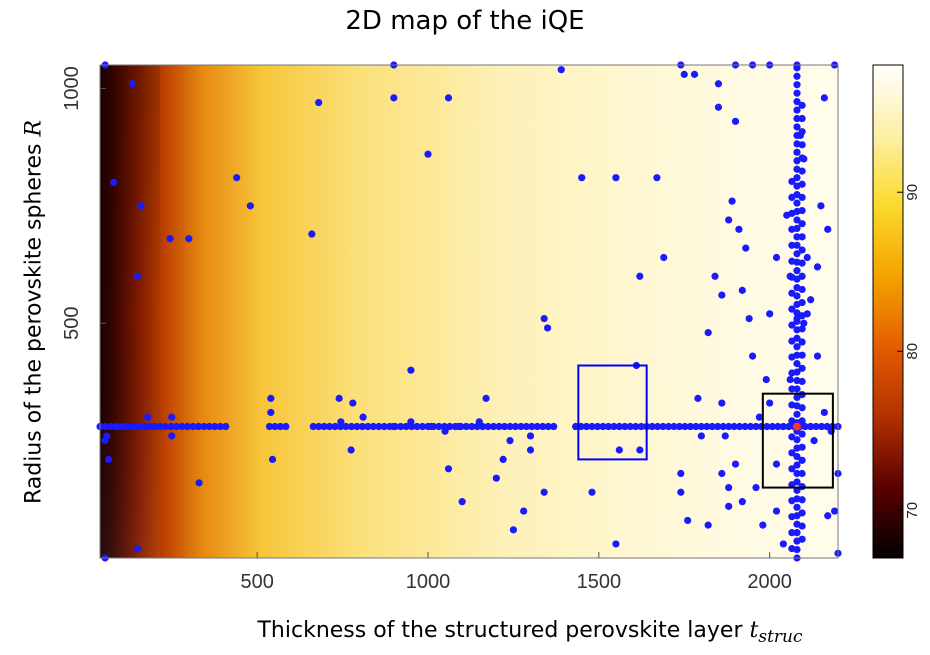 The height and width of the screenshot is (655, 930). I want to click on heatmap-edge-shading, so click(130, 311).